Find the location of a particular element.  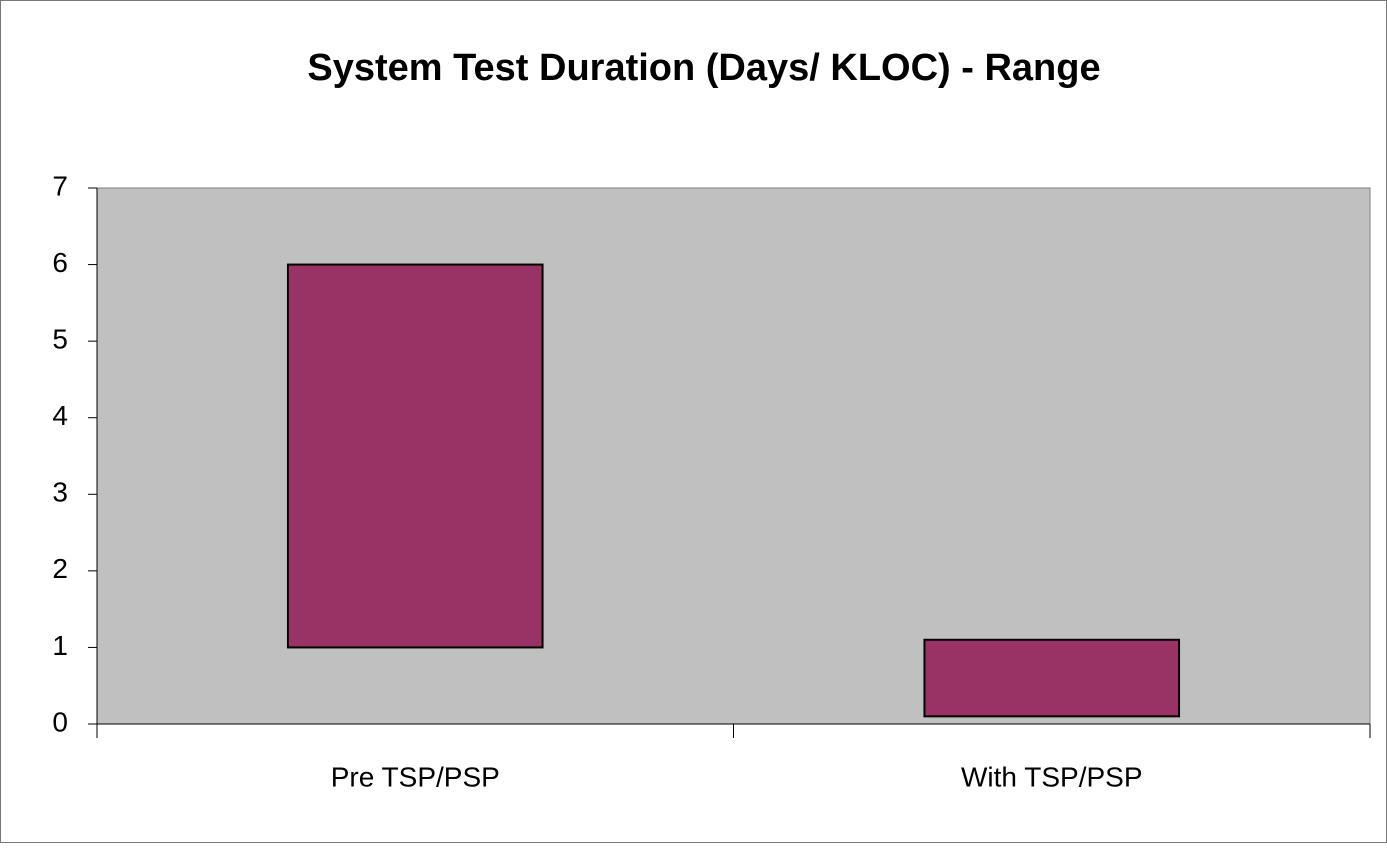

y-tick-label: 5 is located at coordinates (60, 339).